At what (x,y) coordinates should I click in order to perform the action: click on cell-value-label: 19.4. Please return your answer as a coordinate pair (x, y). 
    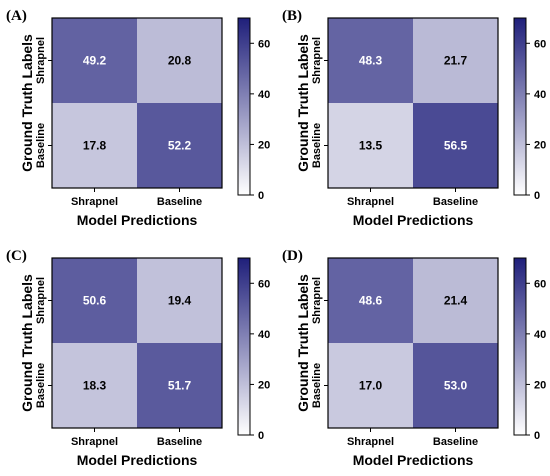
    Looking at the image, I should click on (180, 301).